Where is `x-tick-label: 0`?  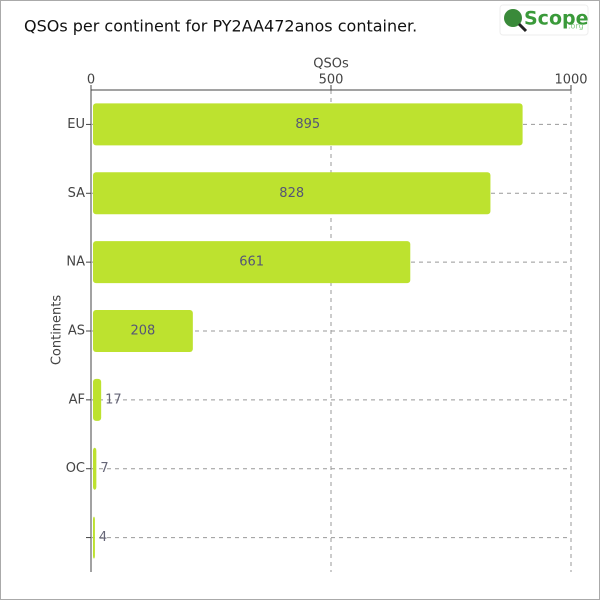
x-tick-label: 0 is located at coordinates (91, 80).